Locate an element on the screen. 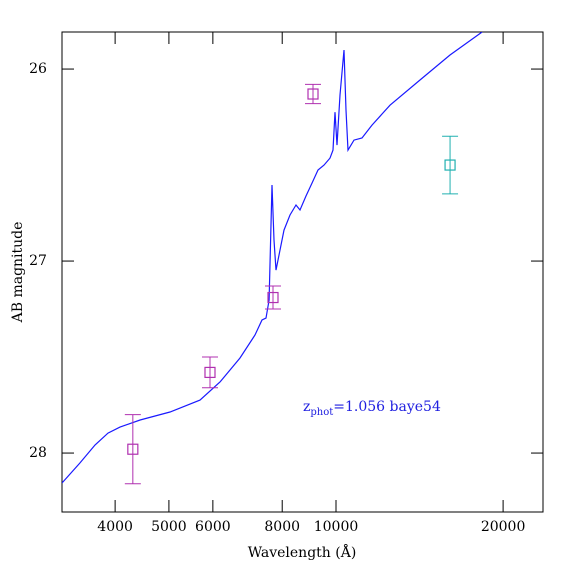  y-tick-label: 26 is located at coordinates (38, 69).